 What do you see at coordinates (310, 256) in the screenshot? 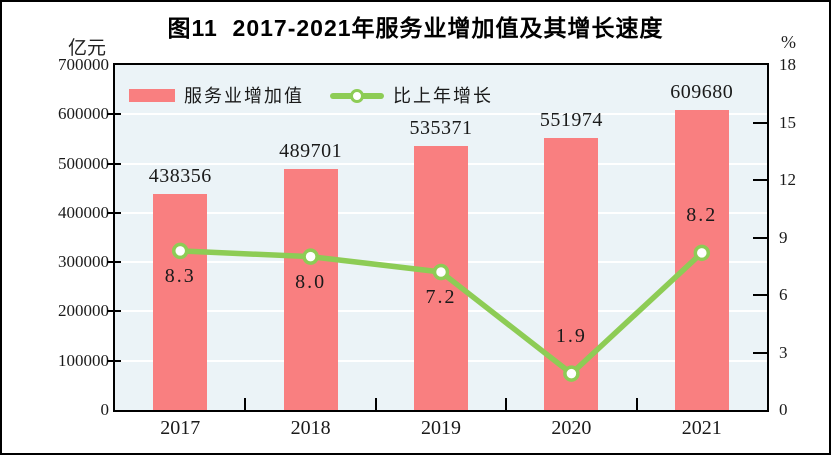
I see `line-point-marker-2018` at bounding box center [310, 256].